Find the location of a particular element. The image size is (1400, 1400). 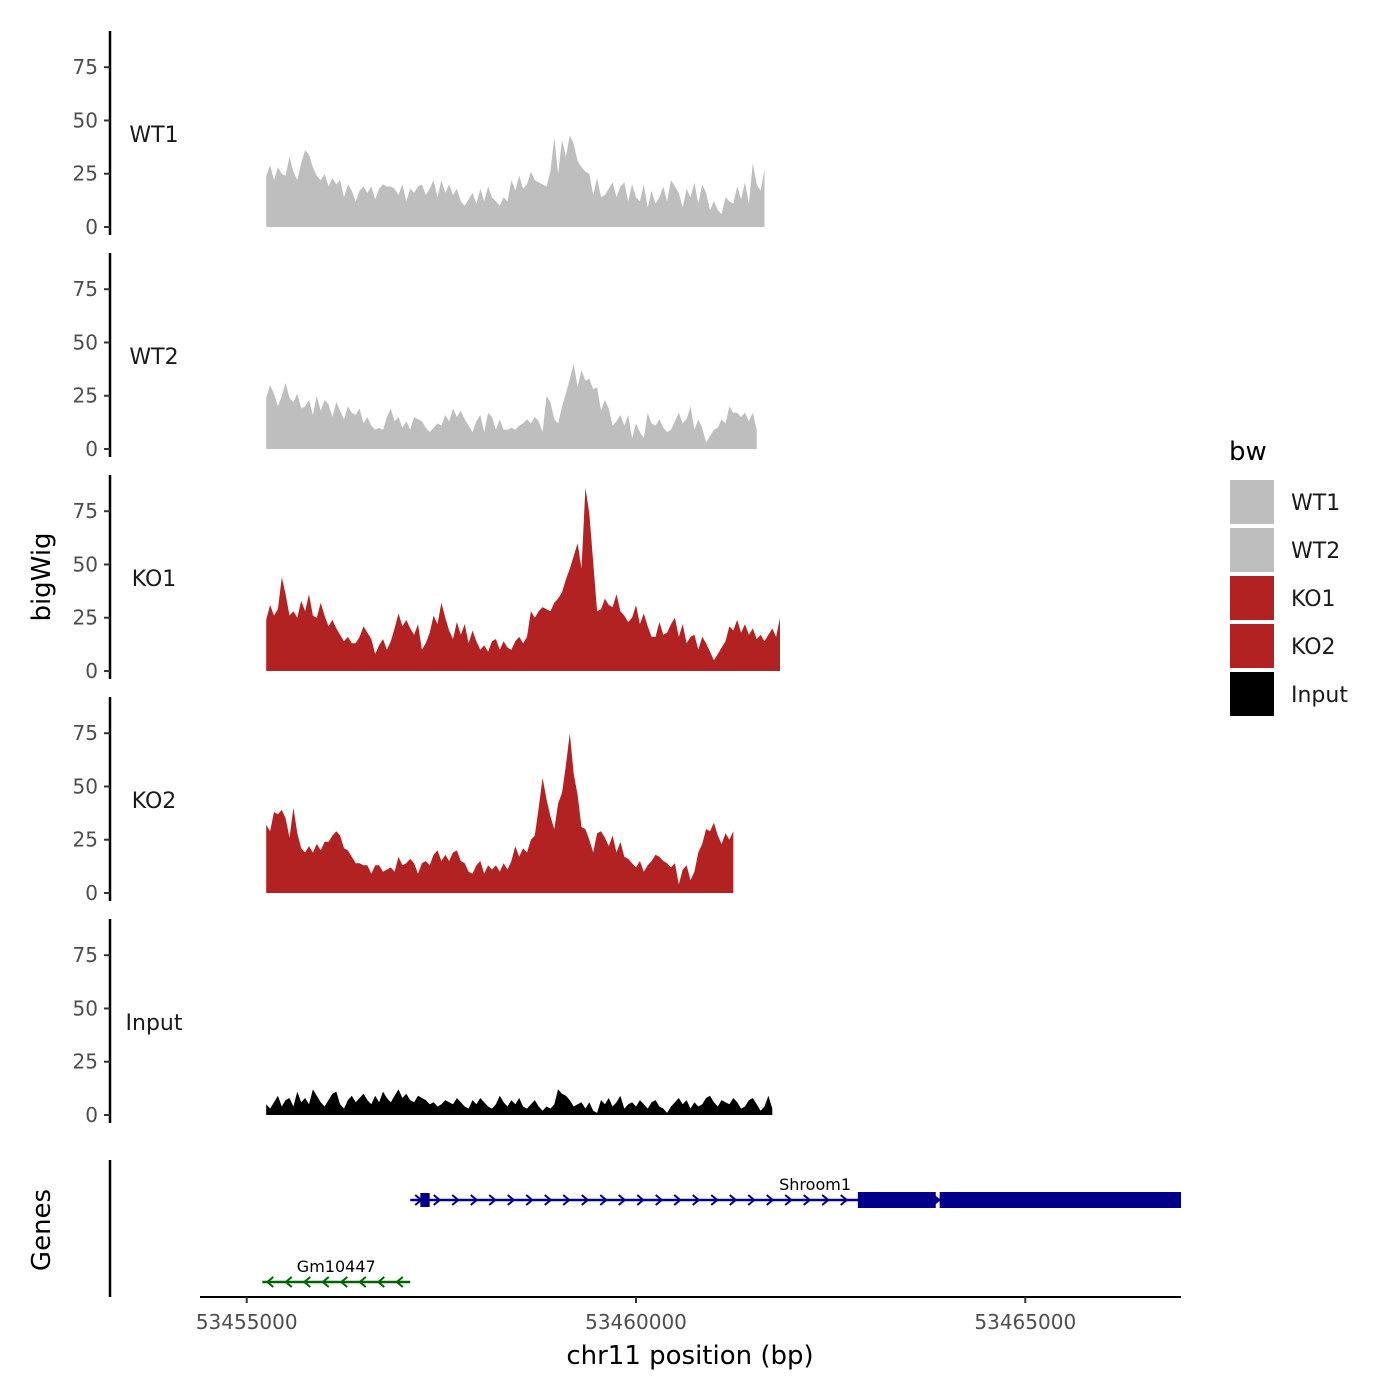

legend-key-wt1 is located at coordinates (1252, 502).